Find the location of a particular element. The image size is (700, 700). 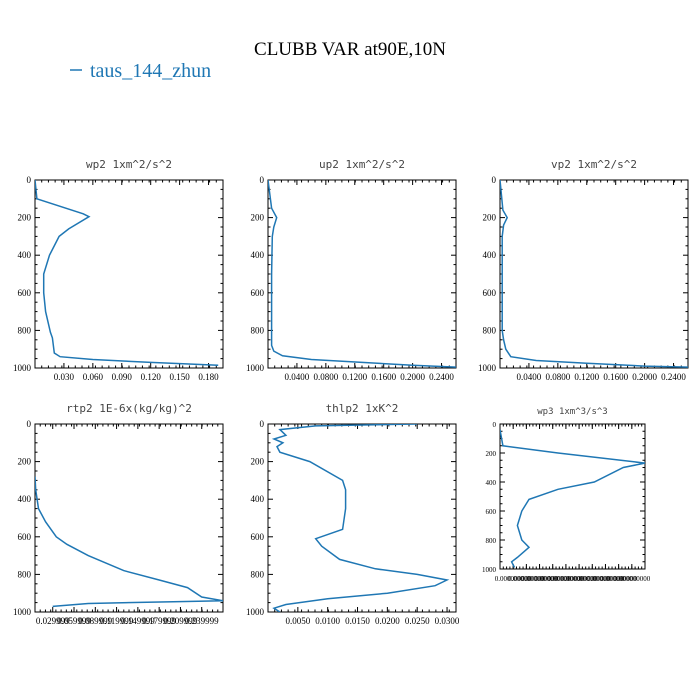

x-tick-label: 0.0150 is located at coordinates (357, 621).